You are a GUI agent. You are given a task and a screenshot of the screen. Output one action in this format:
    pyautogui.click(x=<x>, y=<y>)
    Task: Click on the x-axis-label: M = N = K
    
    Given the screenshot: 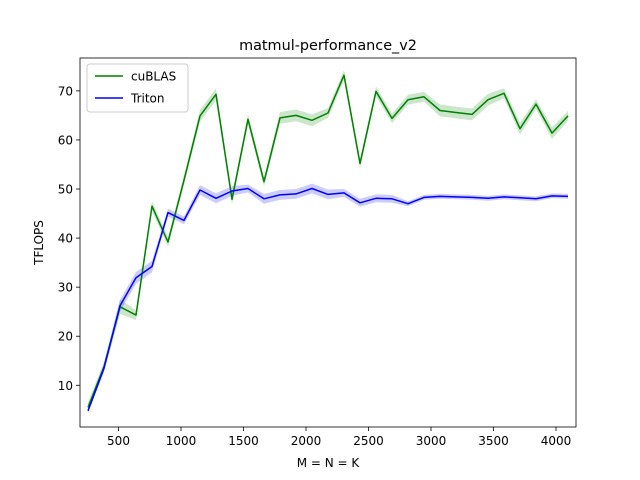 What is the action you would take?
    pyautogui.click(x=329, y=463)
    